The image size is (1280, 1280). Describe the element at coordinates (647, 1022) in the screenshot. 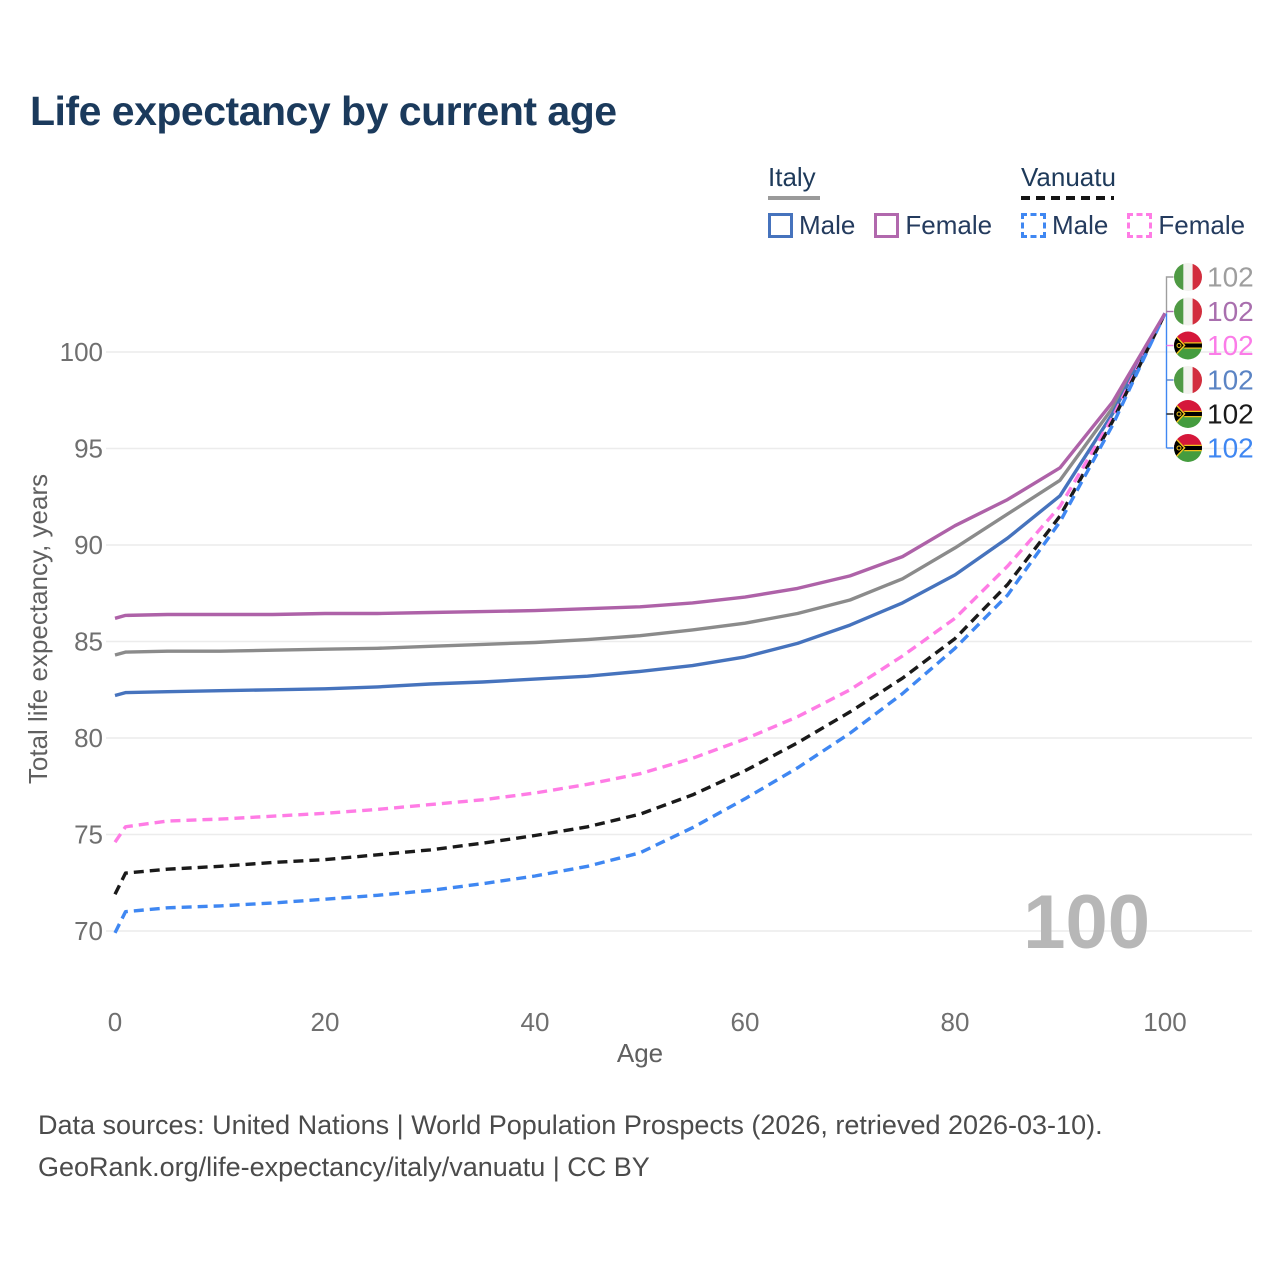

I see `x-axis-ticks: 0 20 40 60 80 100` at that location.